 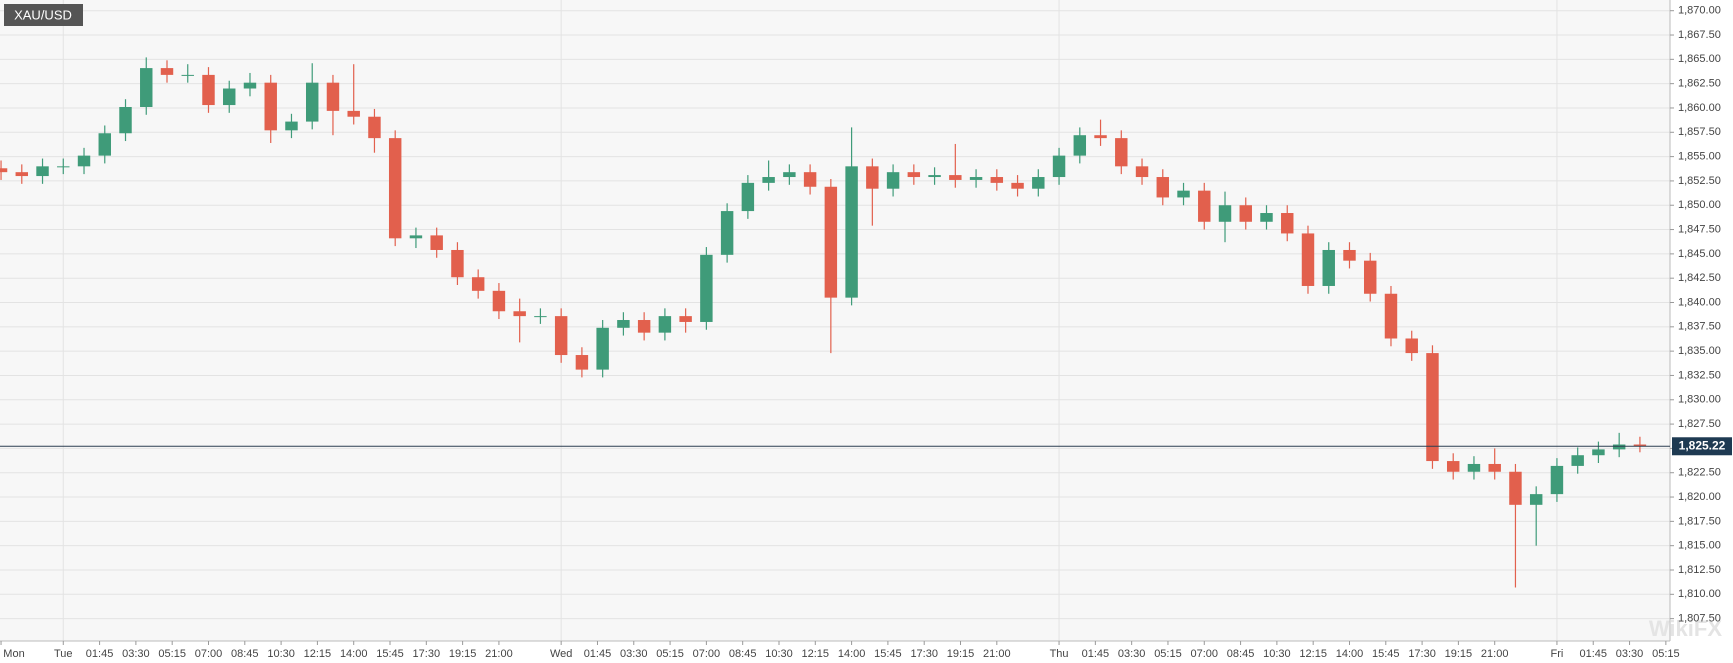 I want to click on x-tick-label: Thu, so click(x=1059, y=654).